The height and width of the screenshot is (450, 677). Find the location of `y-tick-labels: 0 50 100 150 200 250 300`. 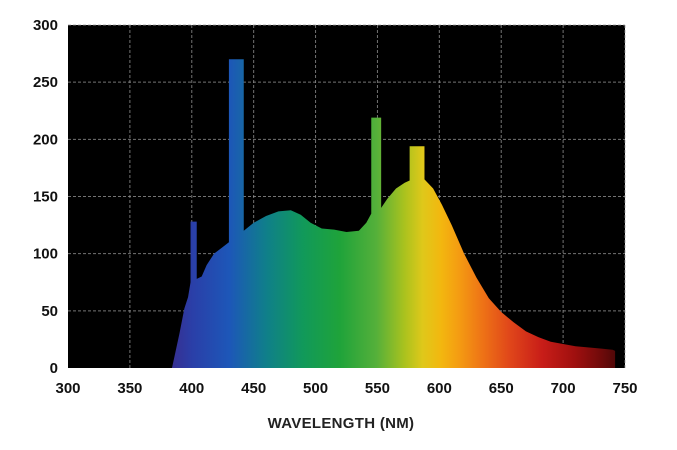

y-tick-labels: 0 50 100 150 200 250 300 is located at coordinates (45, 197).